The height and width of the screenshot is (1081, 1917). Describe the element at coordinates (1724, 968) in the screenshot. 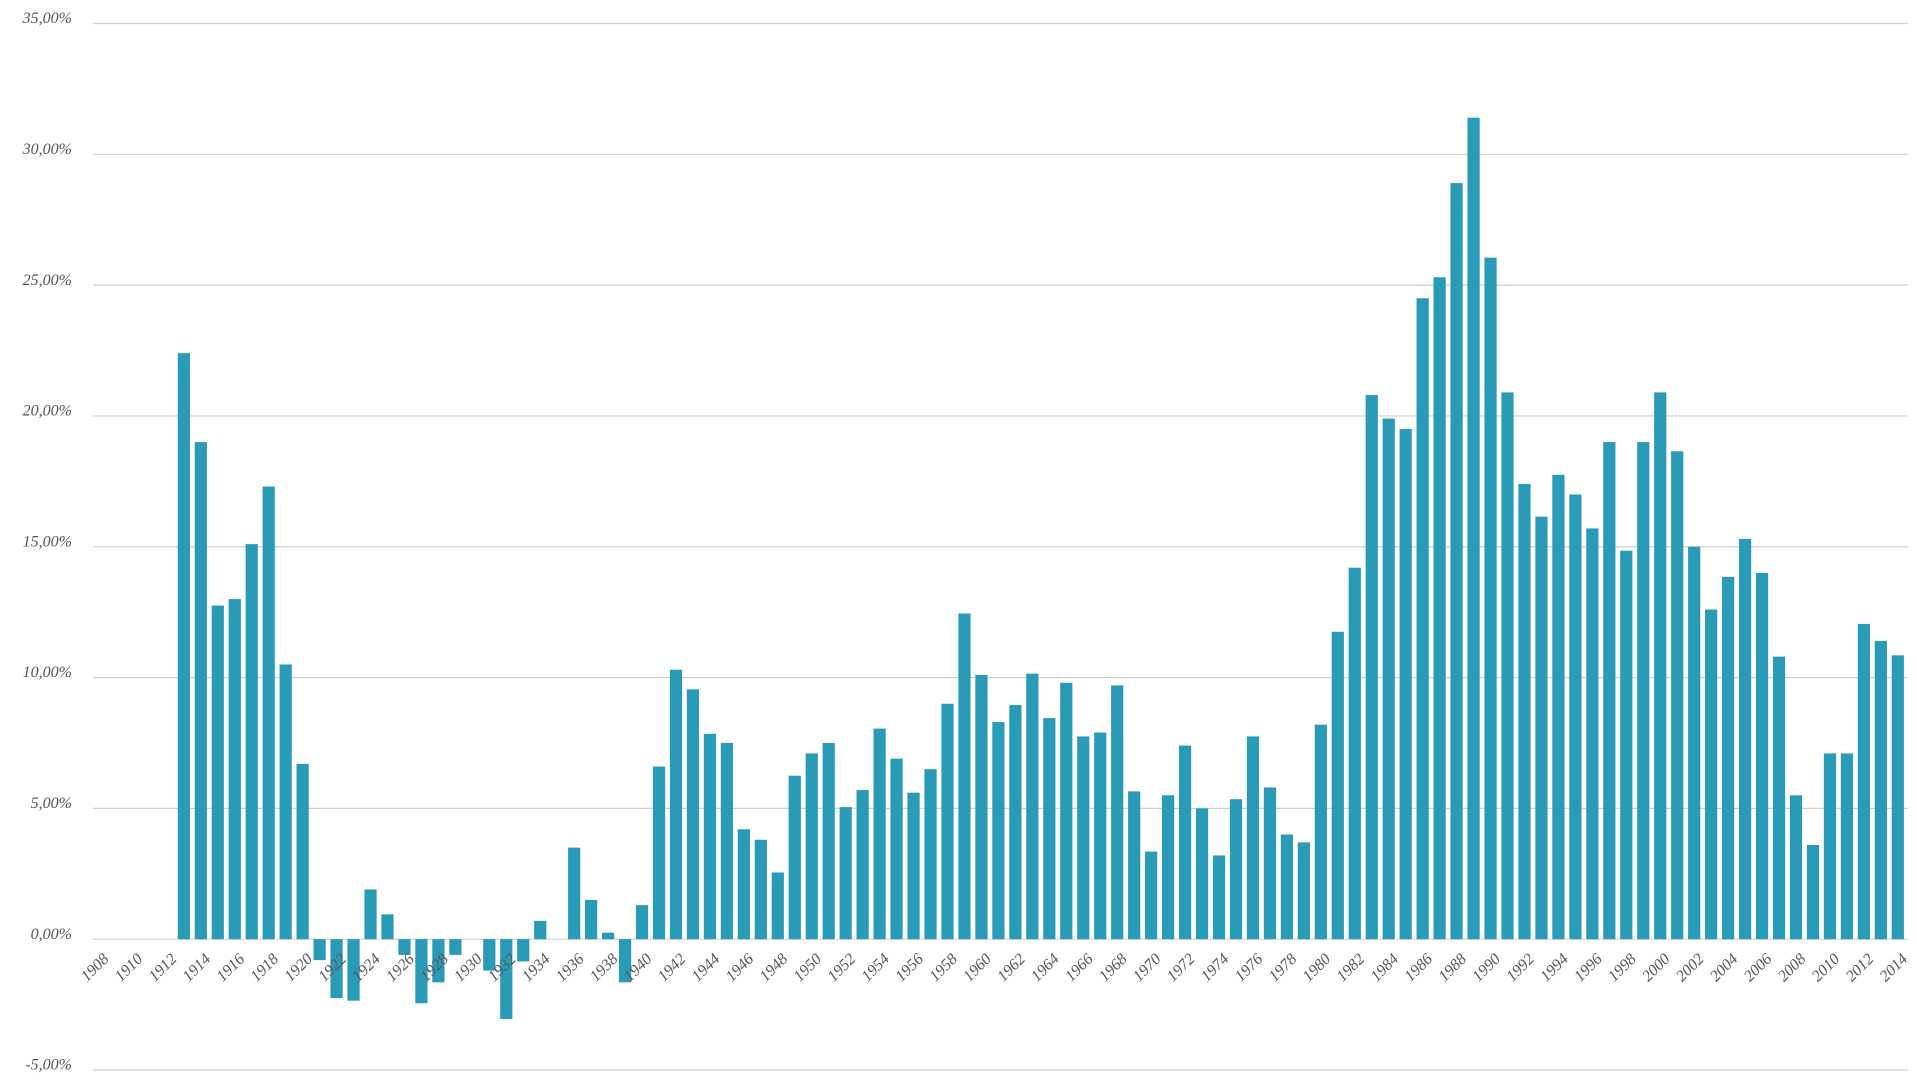

I see `x-tick-label: 2004` at that location.